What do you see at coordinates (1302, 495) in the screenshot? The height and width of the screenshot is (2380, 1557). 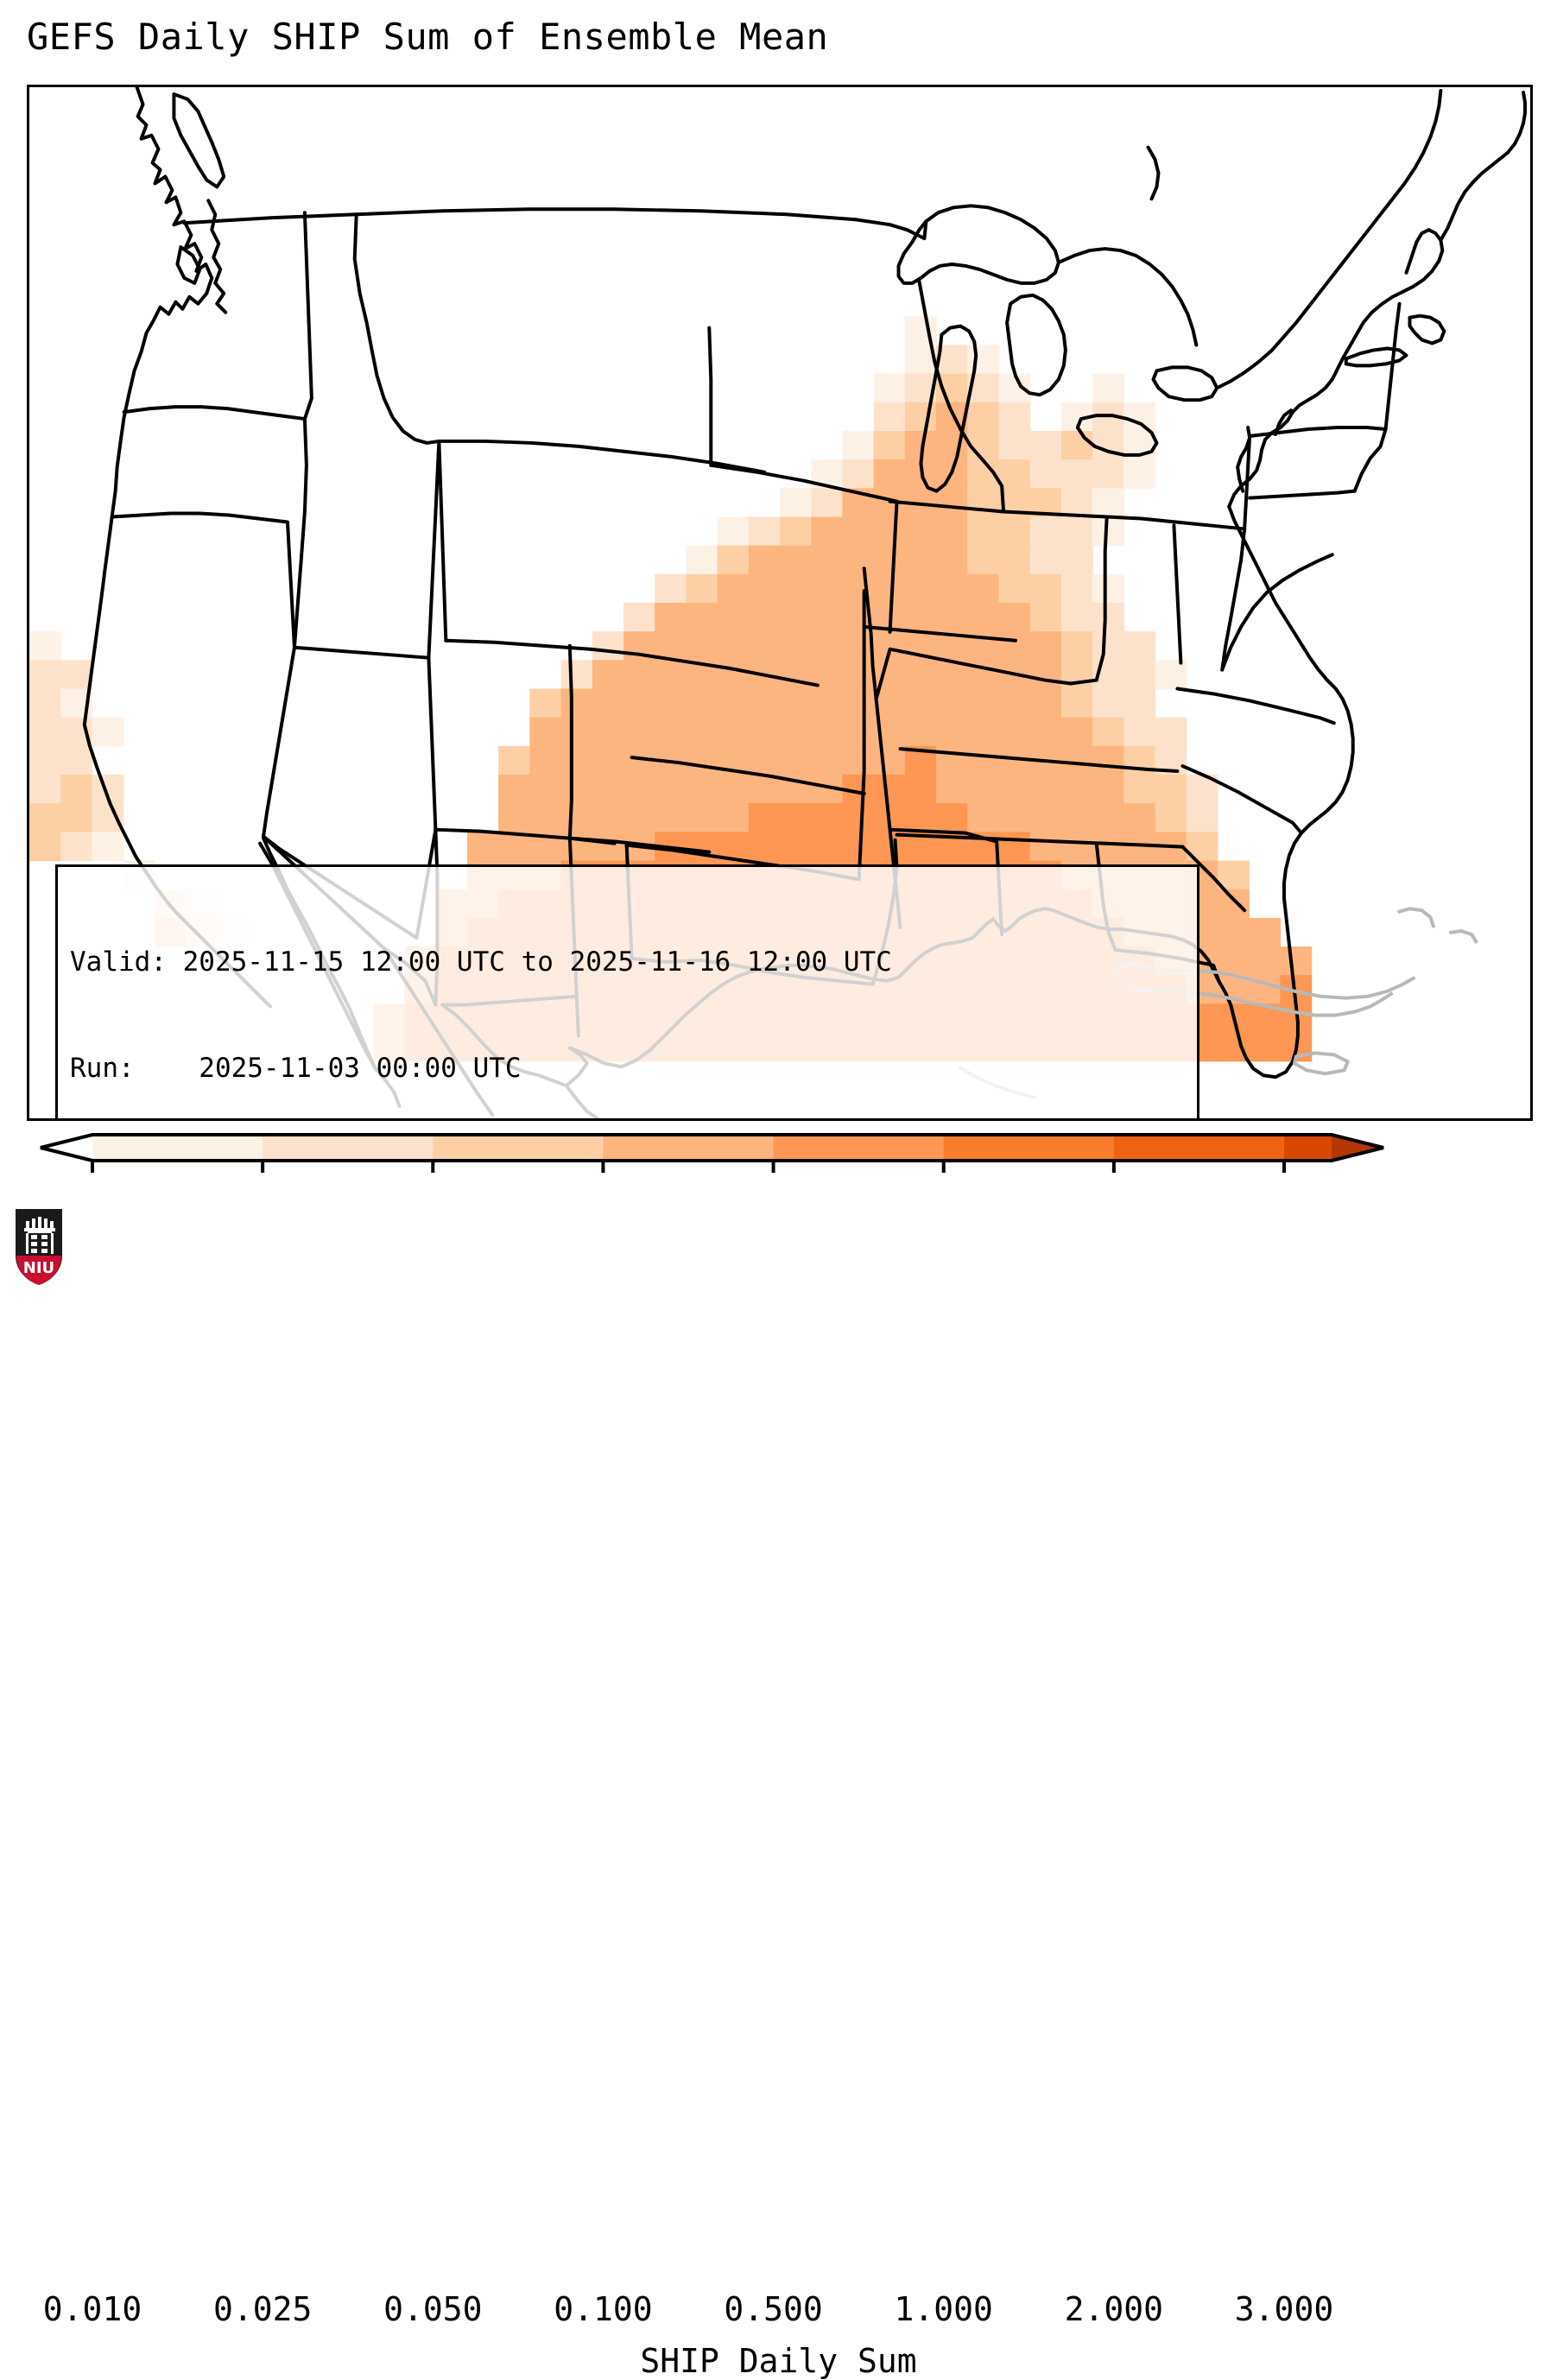 I see `state-border-pa-md` at bounding box center [1302, 495].